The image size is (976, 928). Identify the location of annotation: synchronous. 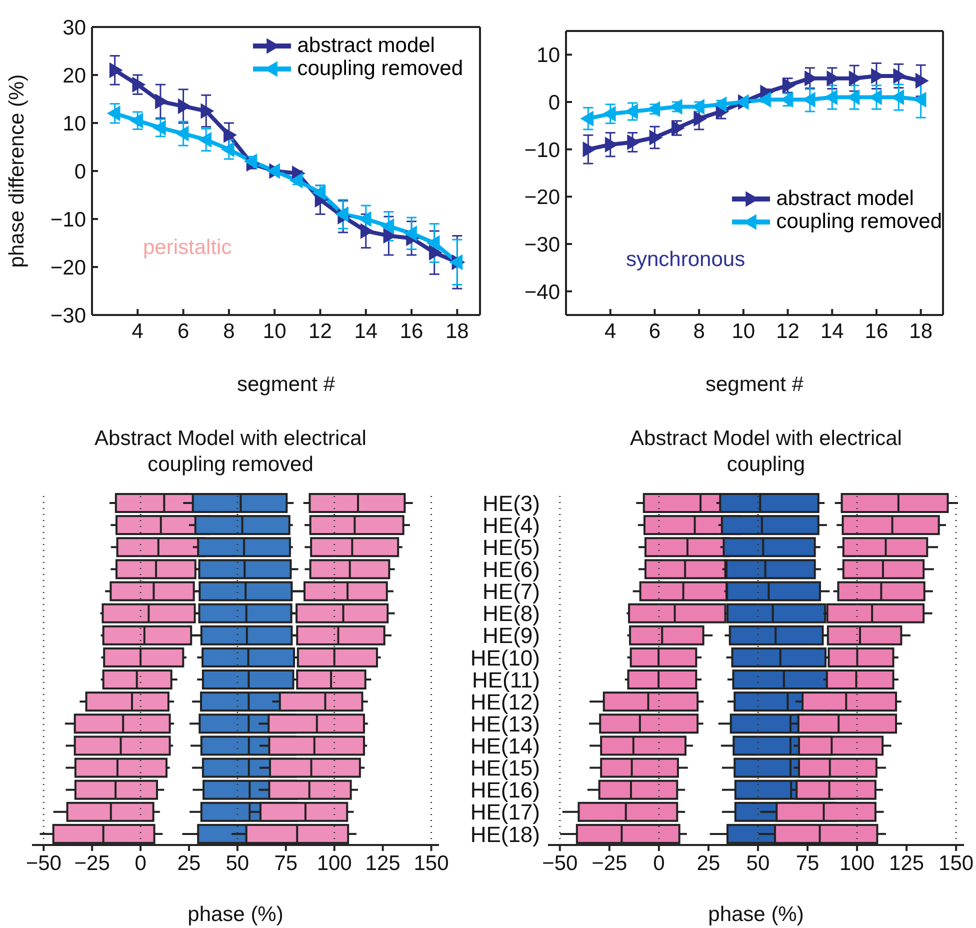
(686, 260).